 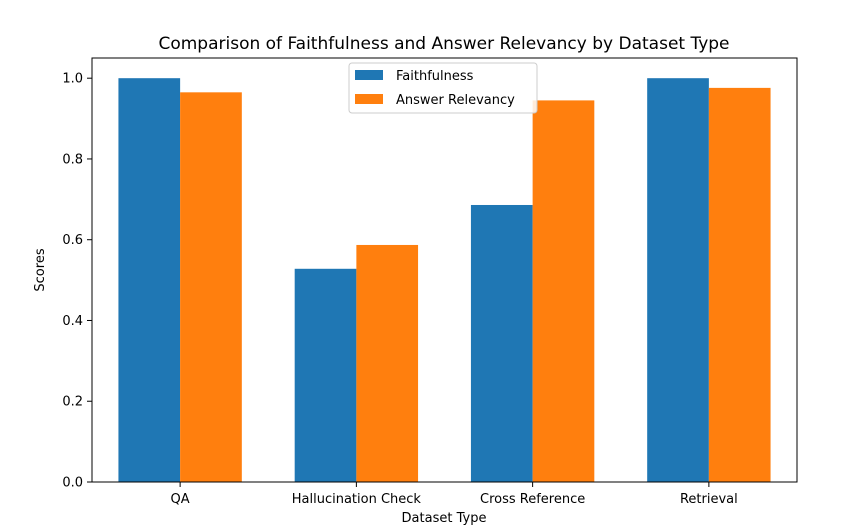 What do you see at coordinates (444, 518) in the screenshot?
I see `x-axis-label: Dataset Type` at bounding box center [444, 518].